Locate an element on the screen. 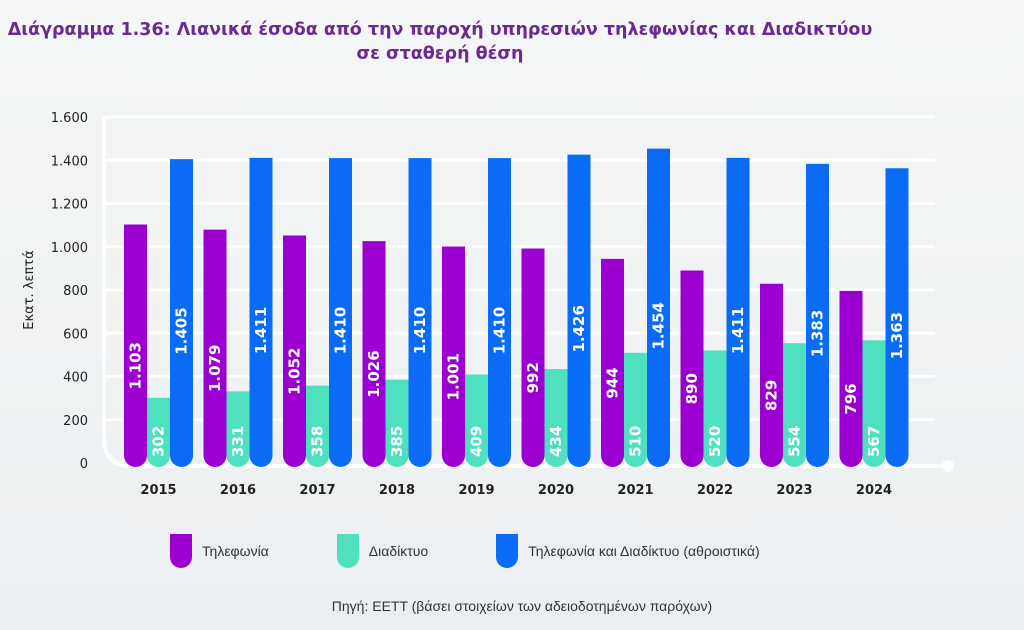 The width and height of the screenshot is (1024, 630). x-tick-label: 2016 is located at coordinates (238, 490).